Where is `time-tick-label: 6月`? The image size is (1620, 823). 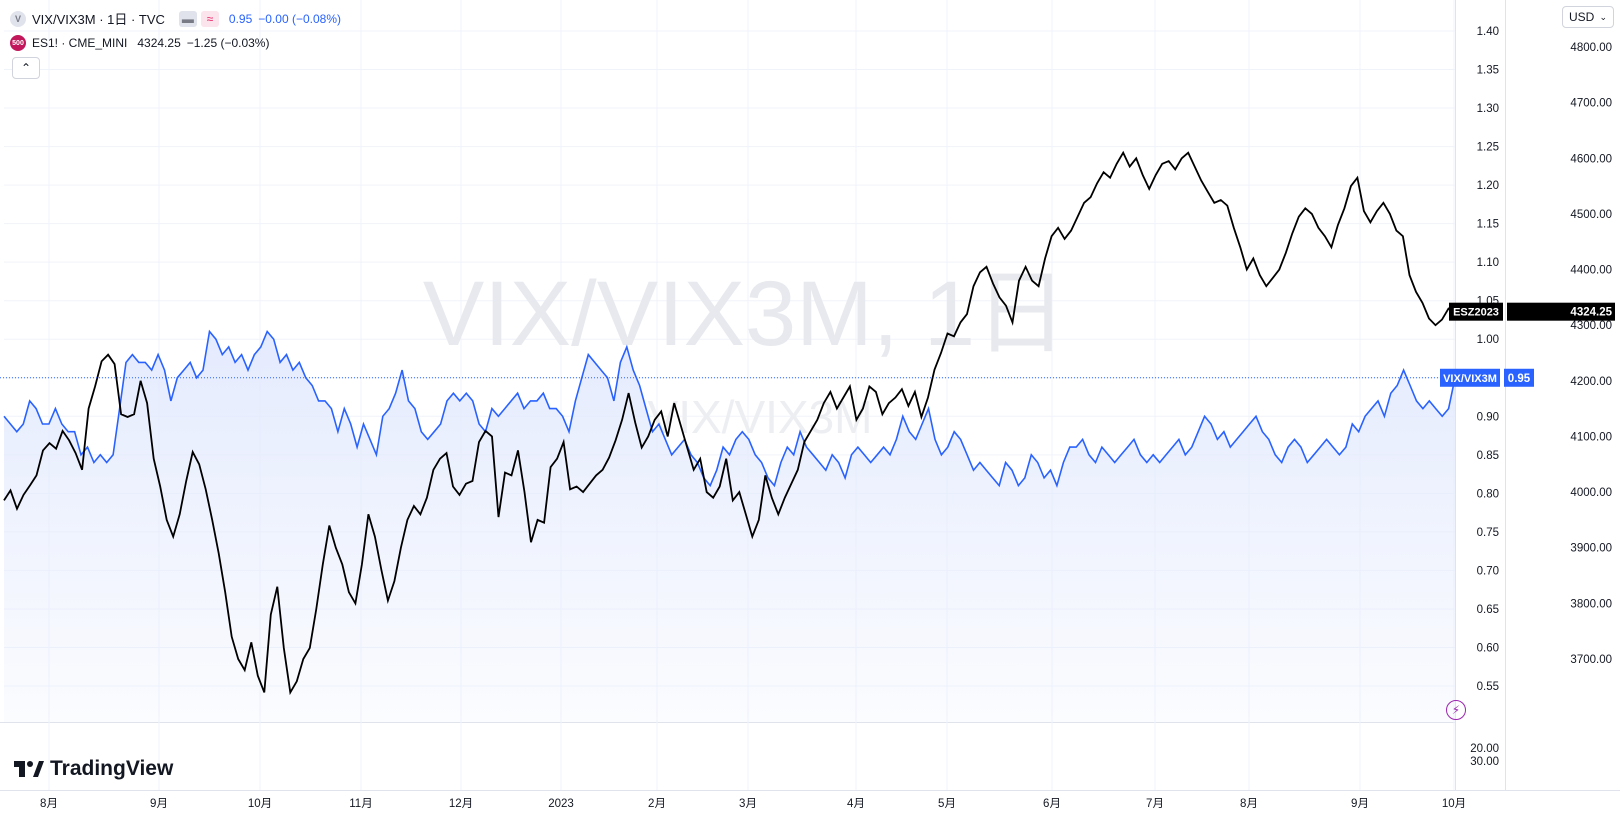
time-tick-label: 6月 is located at coordinates (1052, 804).